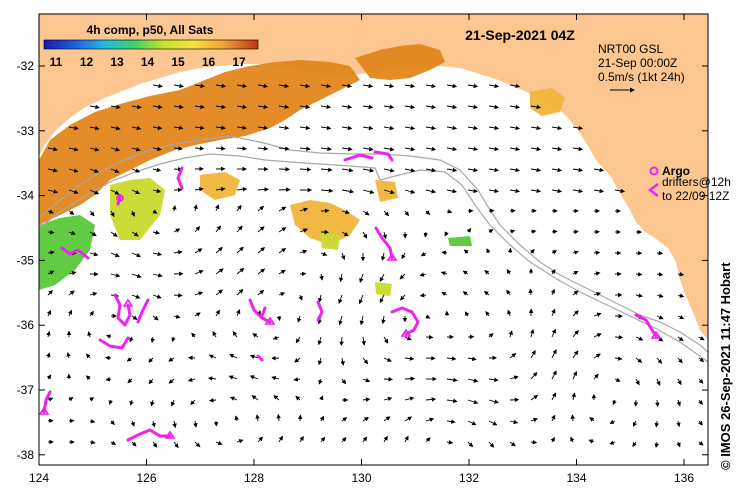 The width and height of the screenshot is (749, 496). What do you see at coordinates (695, 196) in the screenshot?
I see `drifters-line2: to 22/09 12Z` at bounding box center [695, 196].